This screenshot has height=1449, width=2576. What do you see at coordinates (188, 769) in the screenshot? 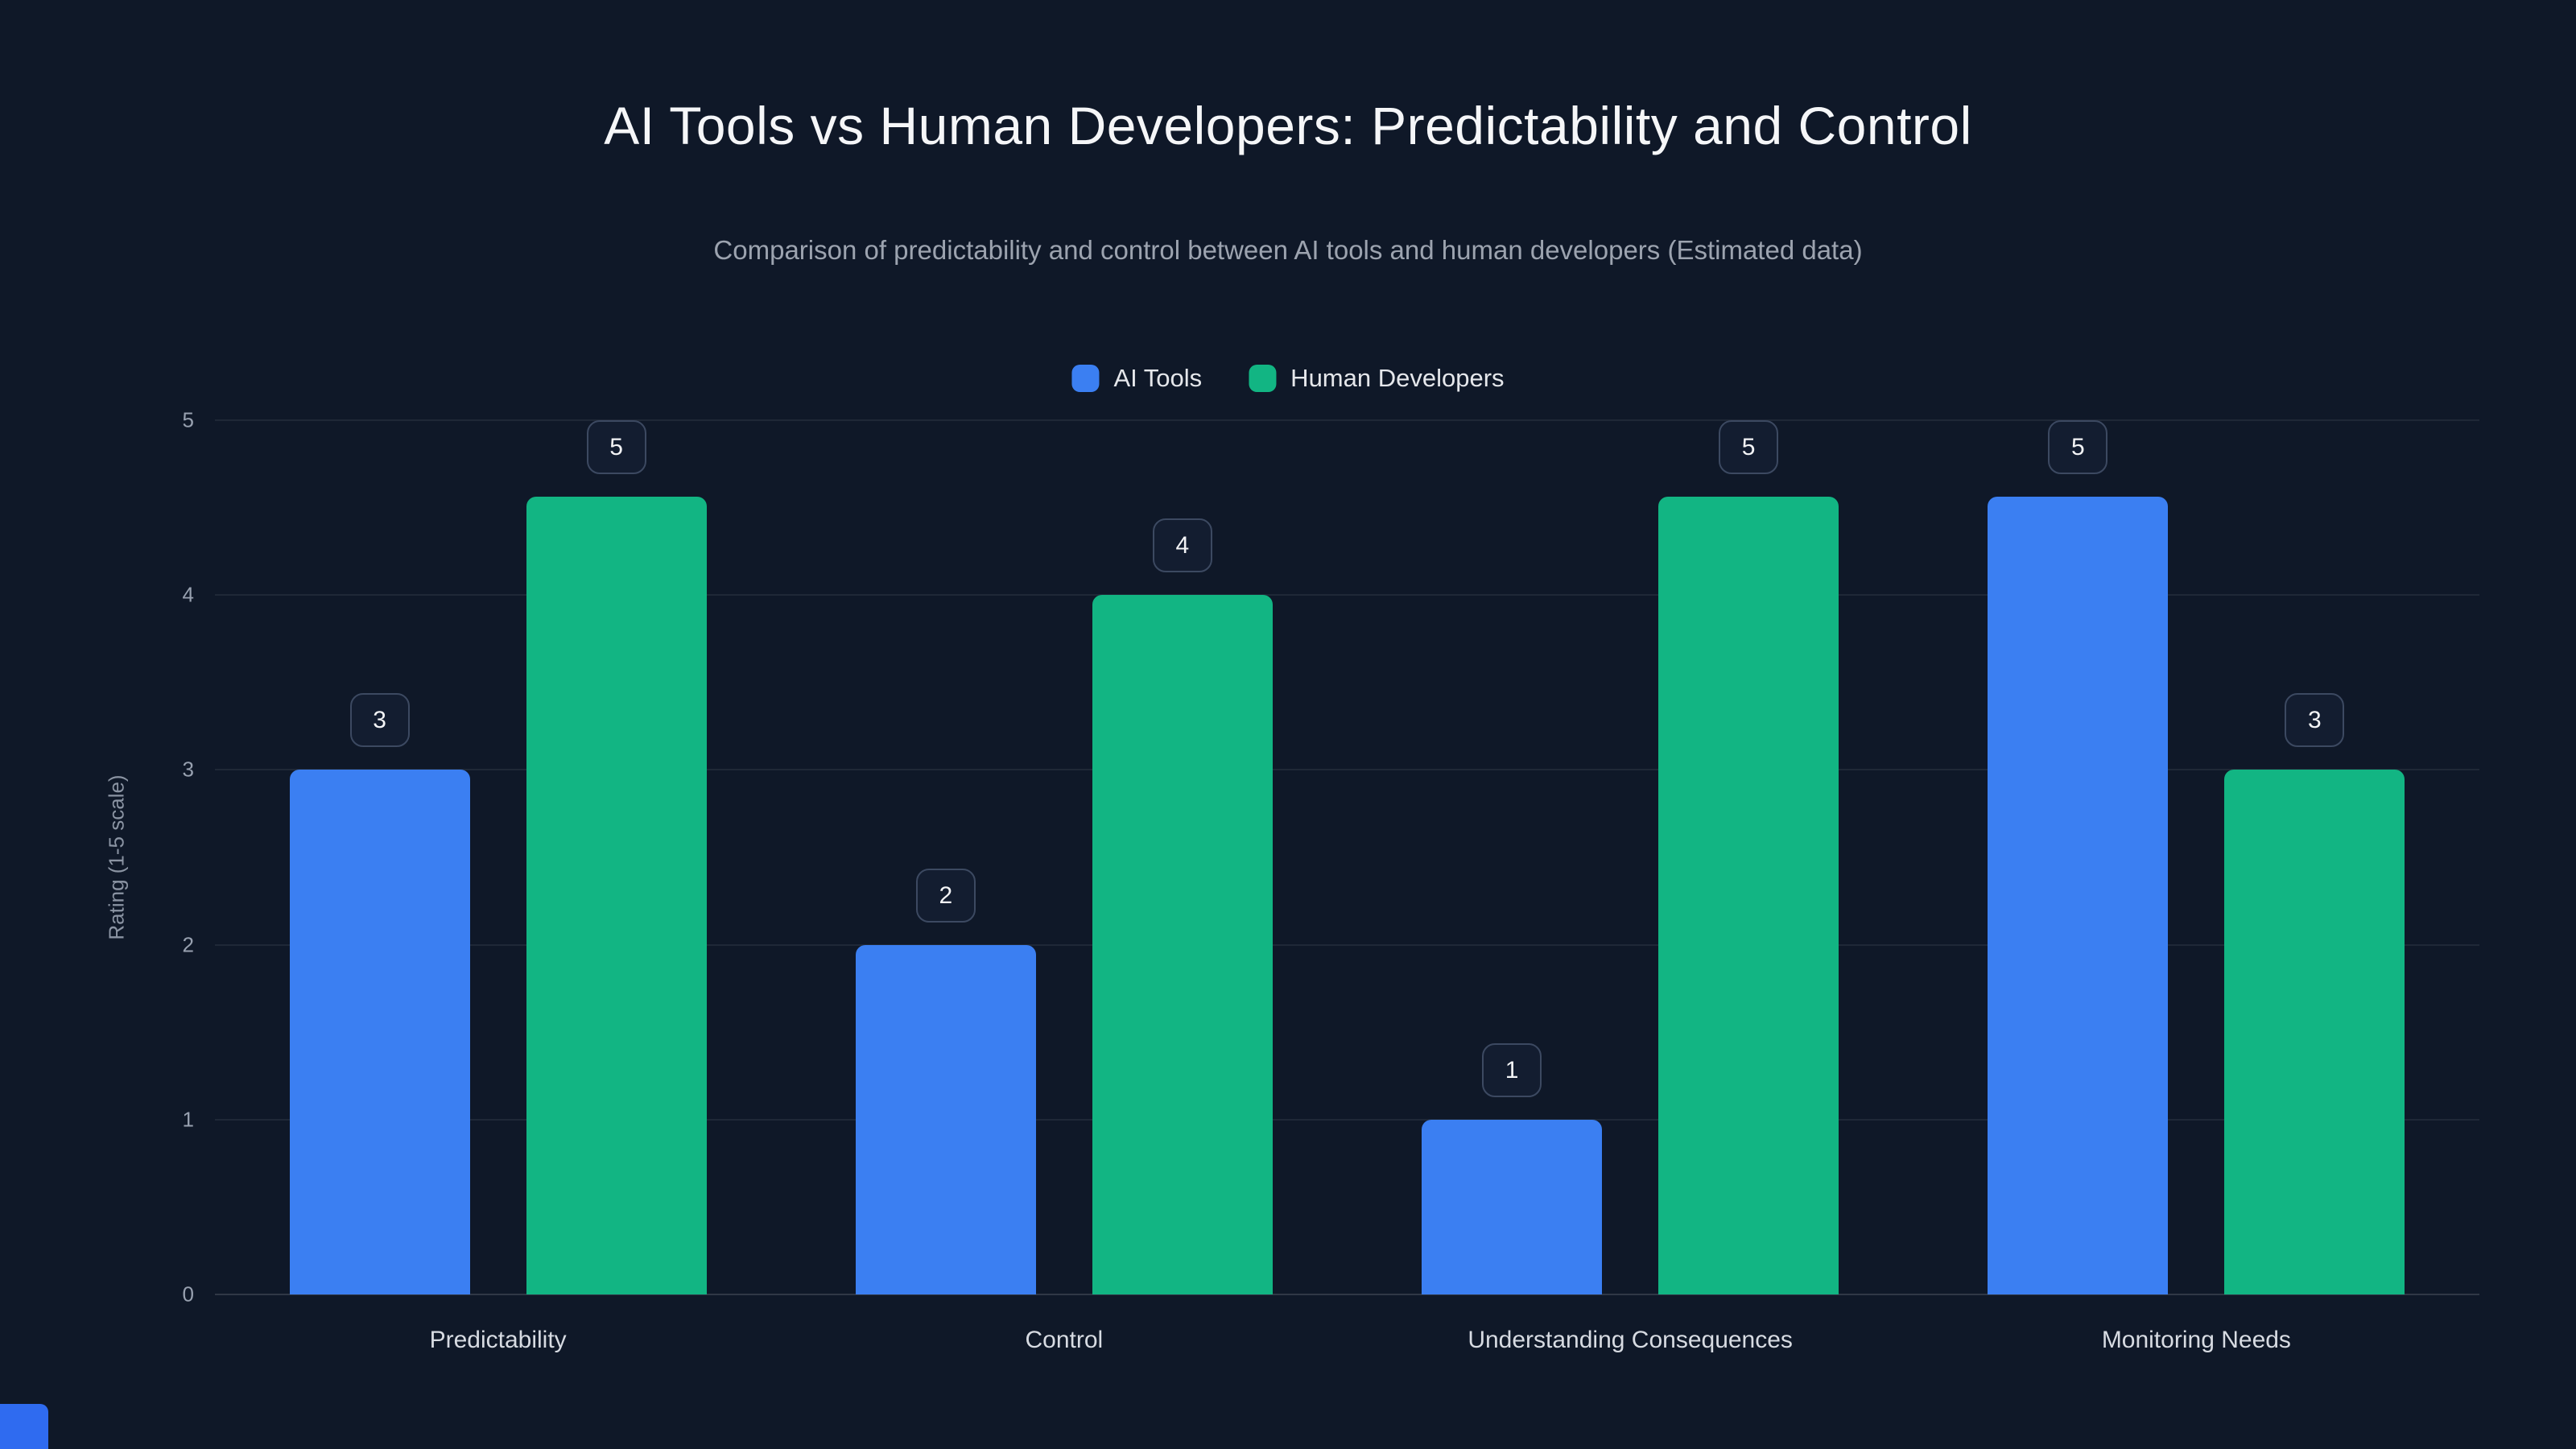
I see `y-tick-3: 3` at bounding box center [188, 769].